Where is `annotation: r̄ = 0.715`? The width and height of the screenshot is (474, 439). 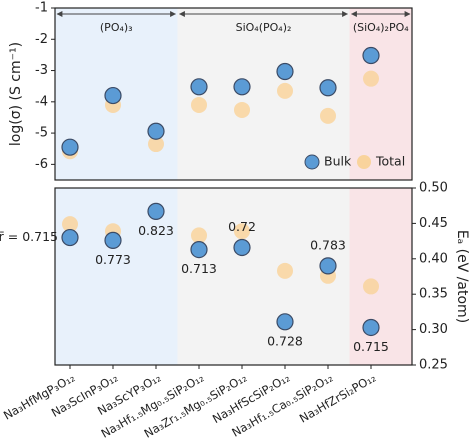
annotation: r̄ = 0.715 is located at coordinates (29, 236).